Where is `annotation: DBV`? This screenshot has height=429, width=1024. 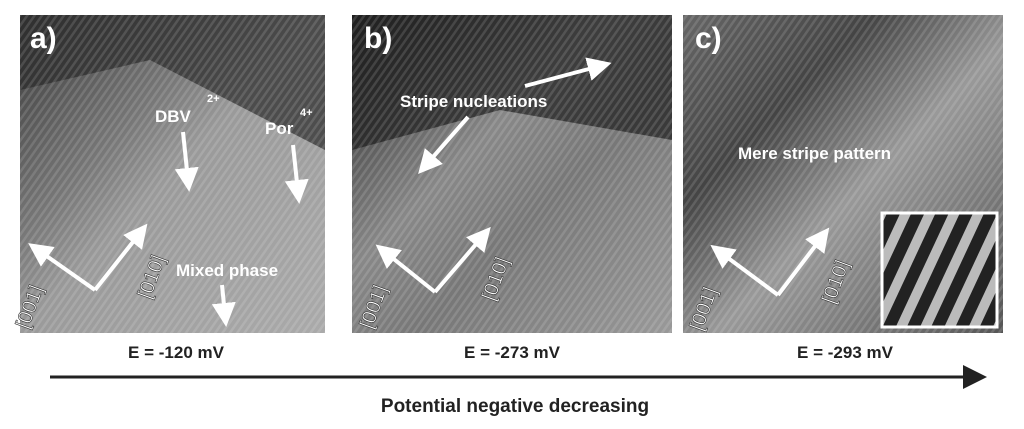
annotation: DBV is located at coordinates (173, 116).